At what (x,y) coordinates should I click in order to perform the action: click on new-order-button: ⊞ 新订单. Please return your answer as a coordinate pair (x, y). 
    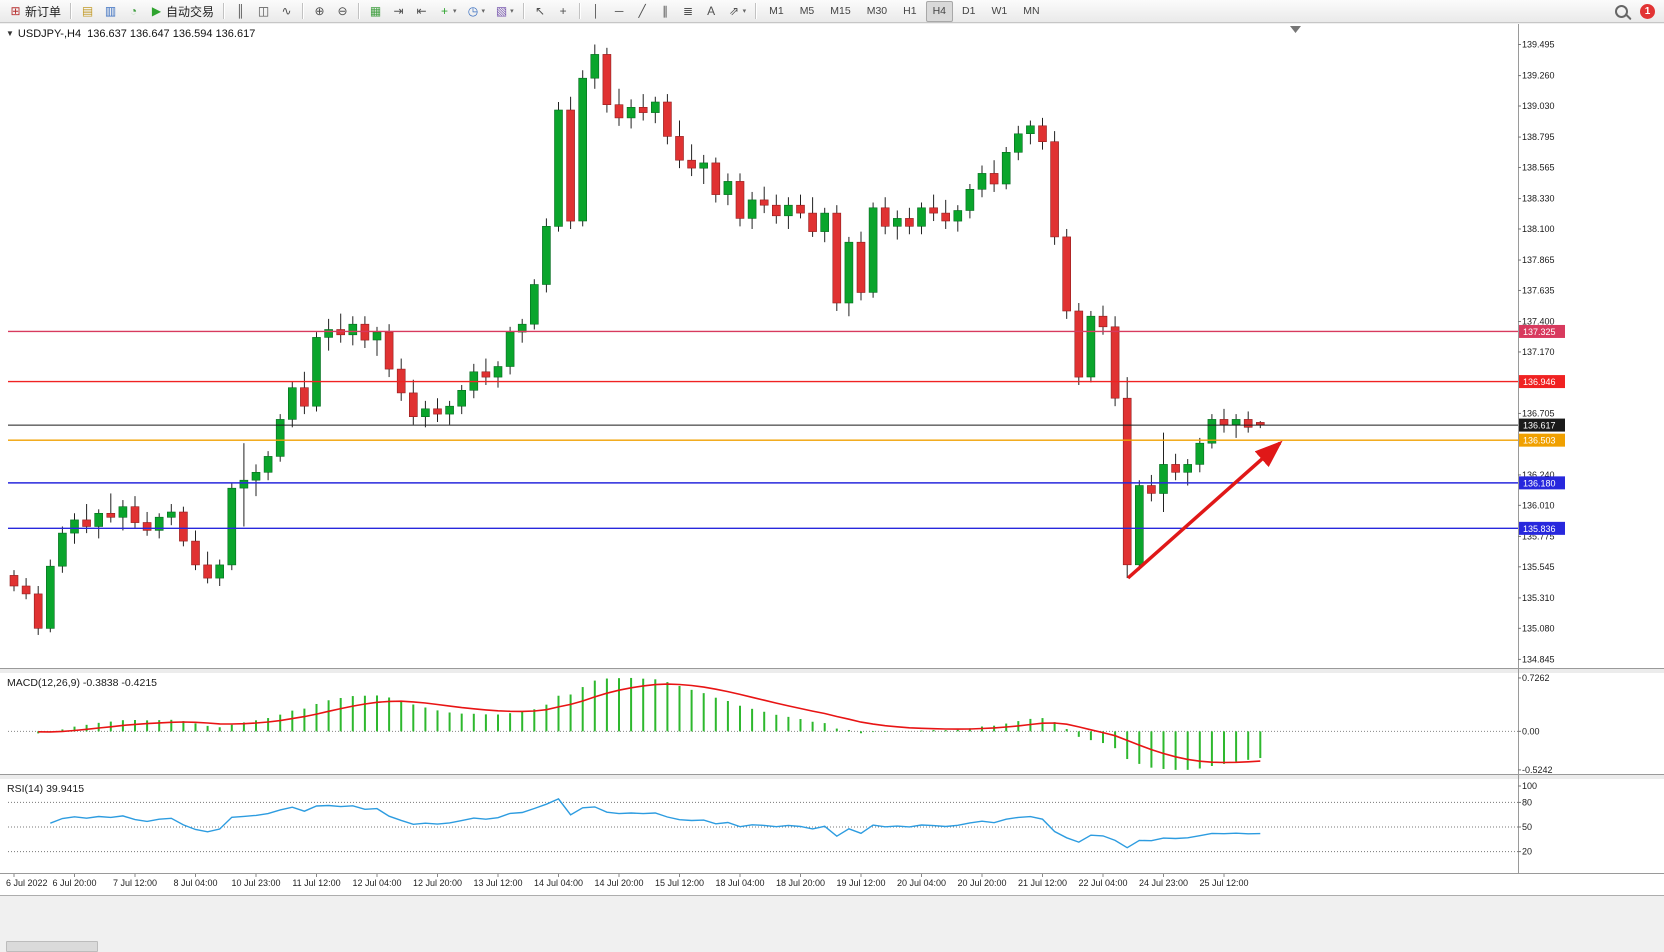
    Looking at the image, I should click on (35, 11).